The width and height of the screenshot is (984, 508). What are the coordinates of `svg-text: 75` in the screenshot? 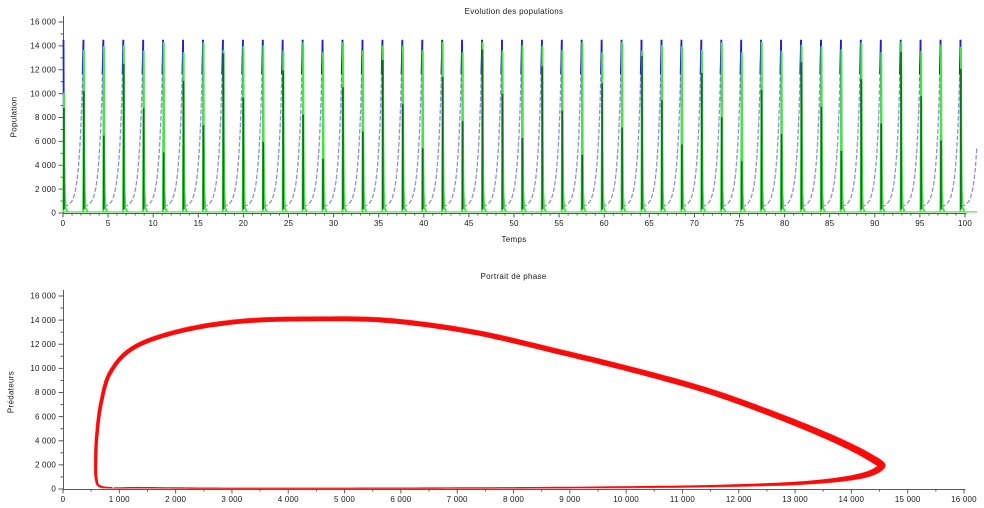 It's located at (740, 223).